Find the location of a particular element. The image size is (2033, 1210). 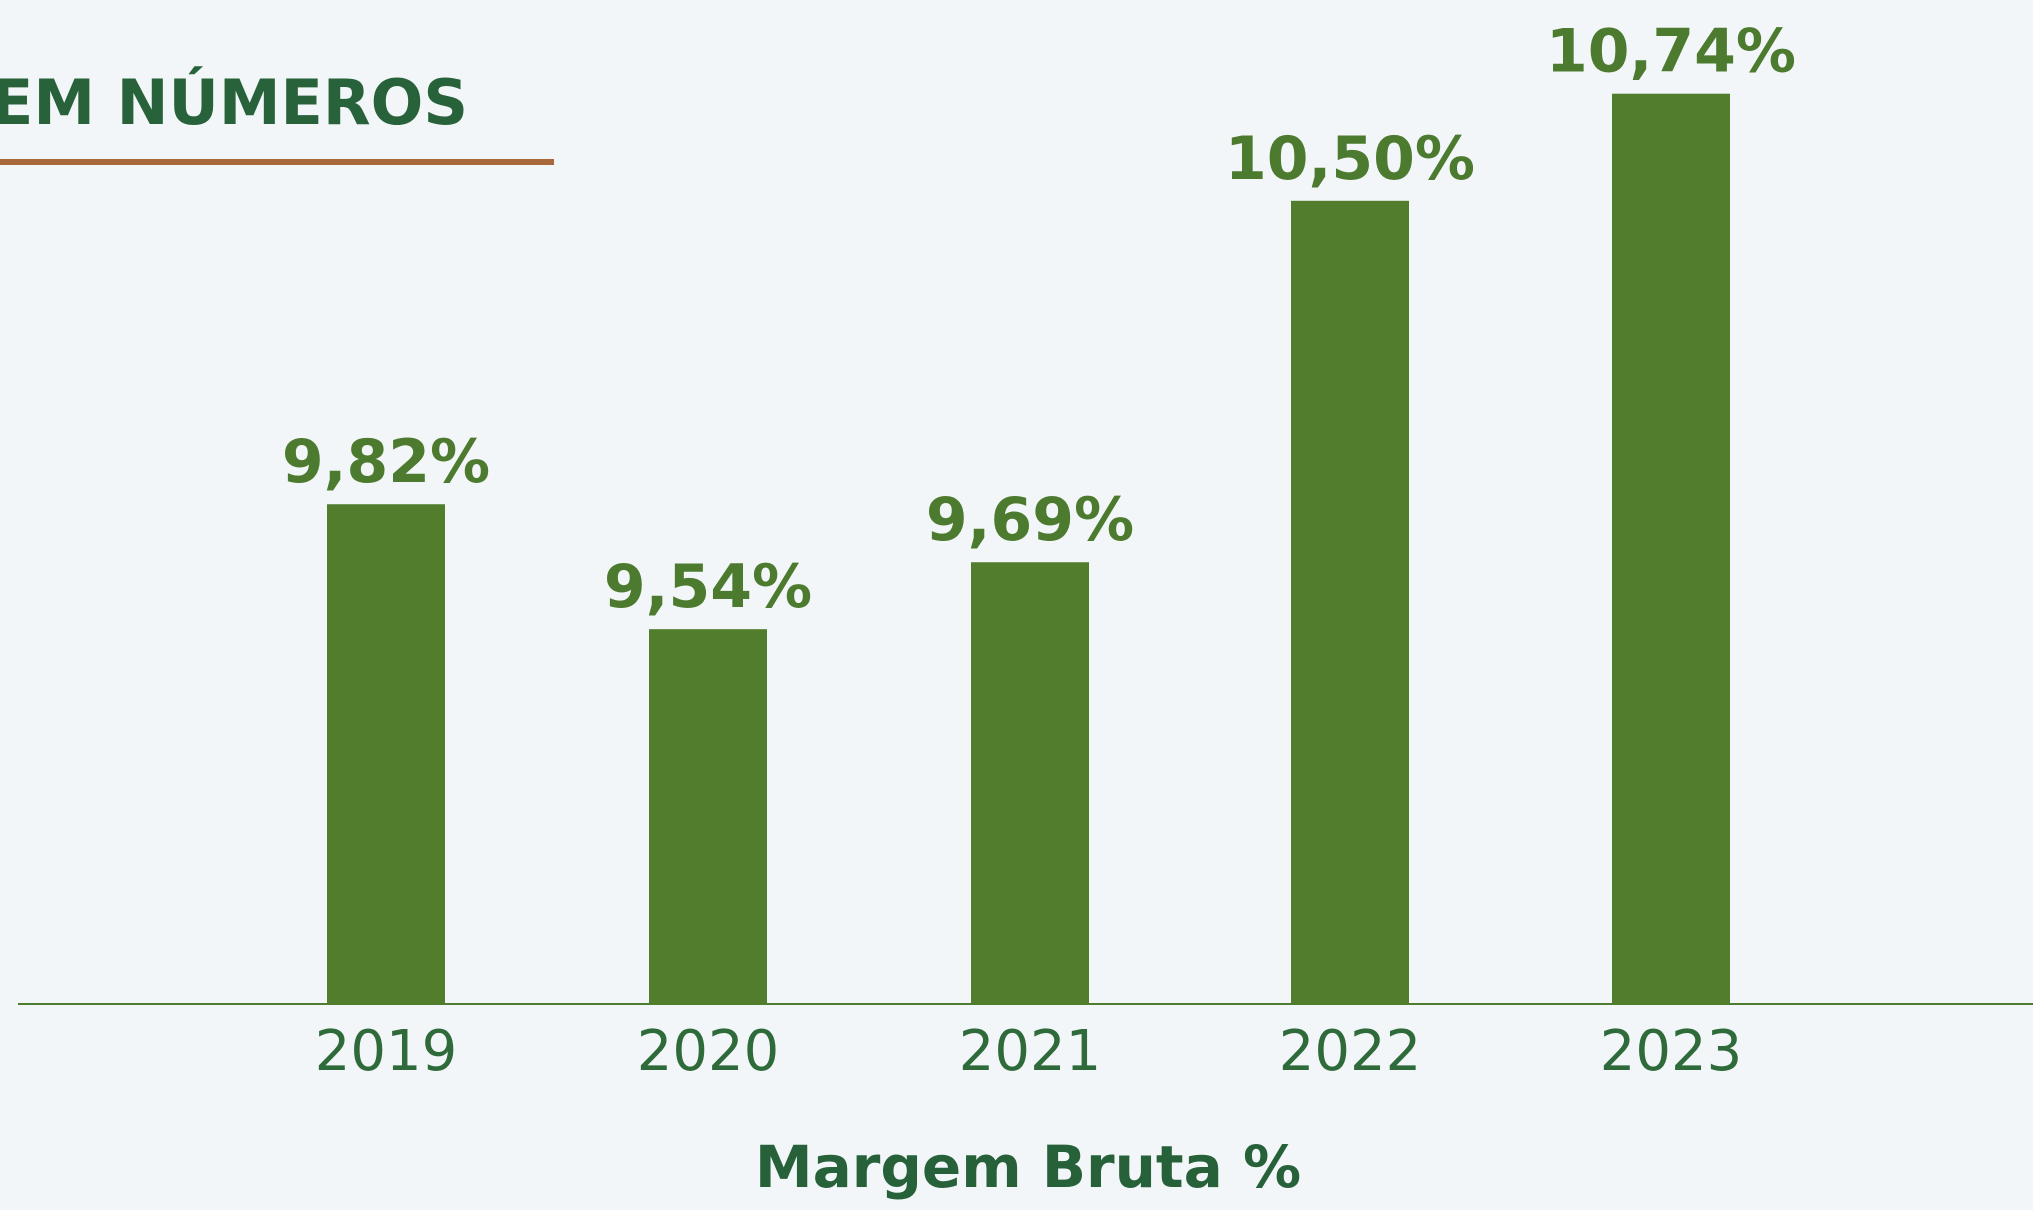

x-tick-label: 2019 is located at coordinates (386, 1051).